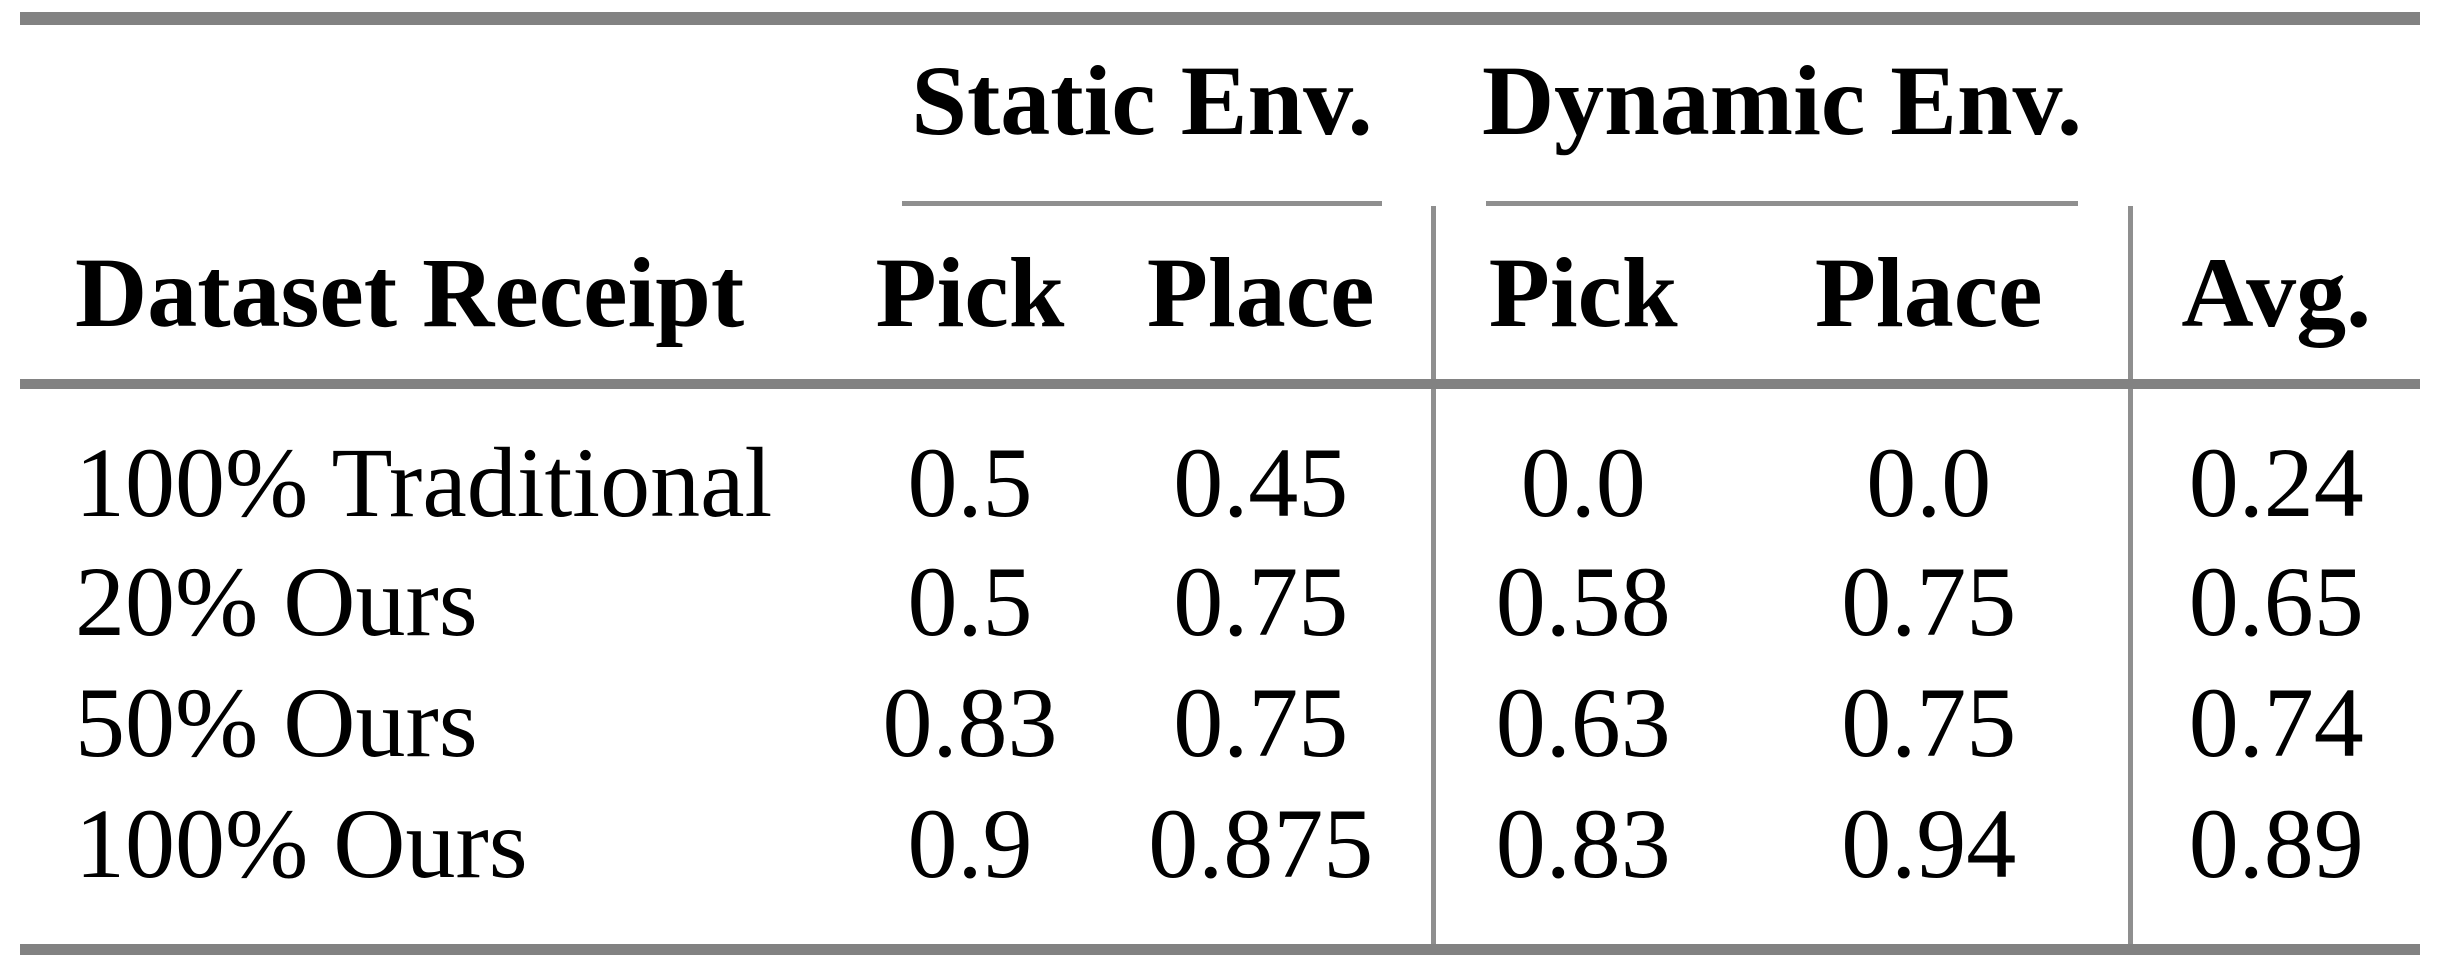  I want to click on cell-avg: 0.65, so click(2273, 601).